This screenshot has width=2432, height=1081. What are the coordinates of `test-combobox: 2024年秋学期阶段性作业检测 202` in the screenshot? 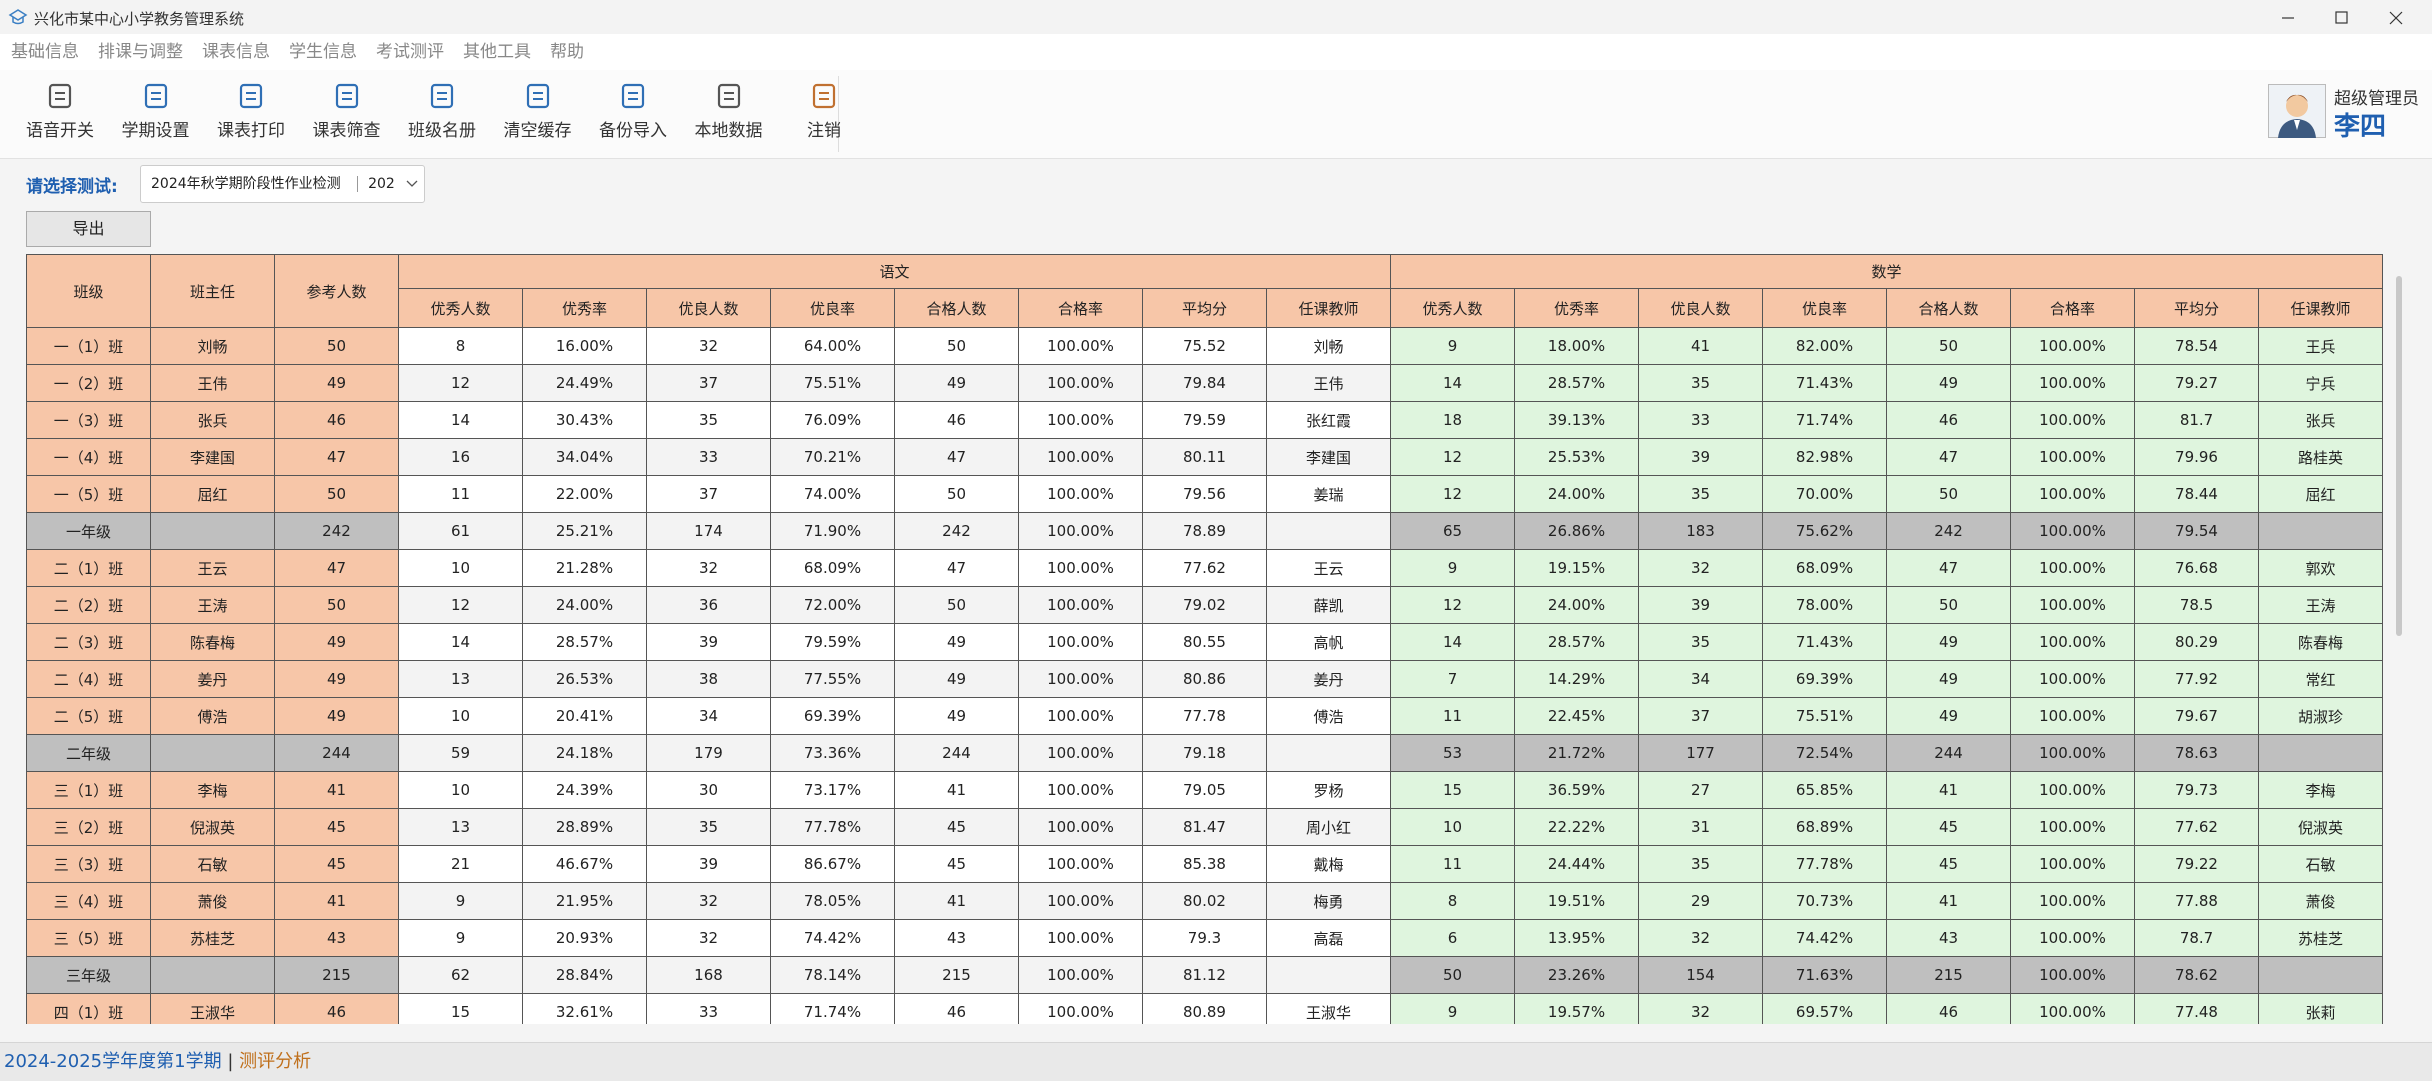 It's located at (282, 184).